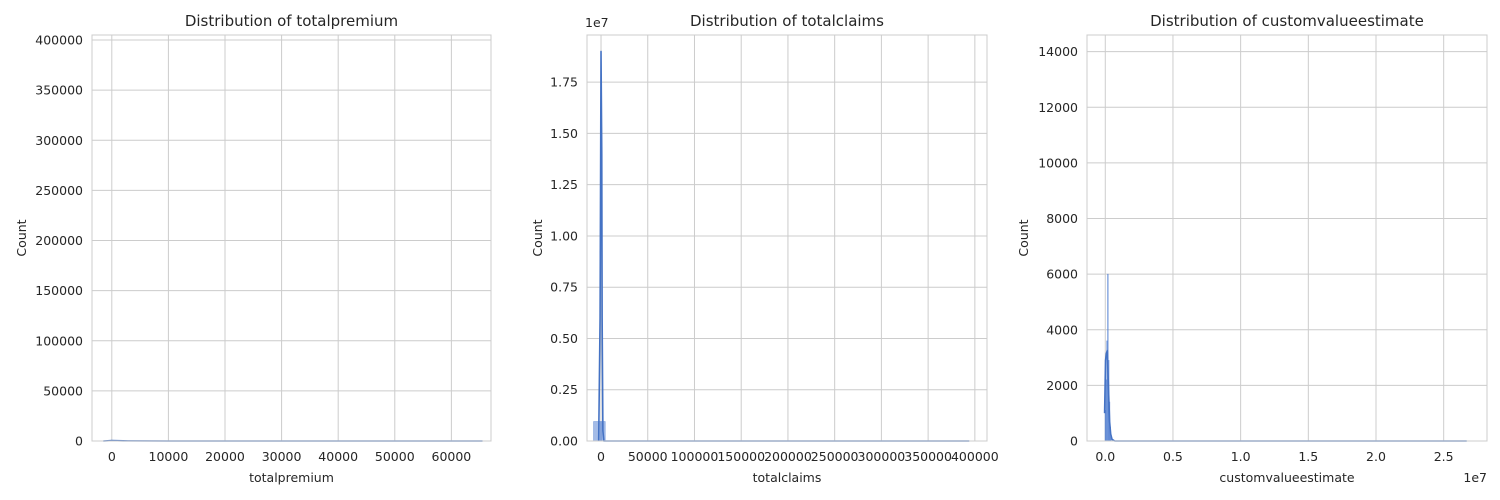 The height and width of the screenshot is (500, 1500). What do you see at coordinates (1058, 51) in the screenshot?
I see `y-tick-label: 14000` at bounding box center [1058, 51].